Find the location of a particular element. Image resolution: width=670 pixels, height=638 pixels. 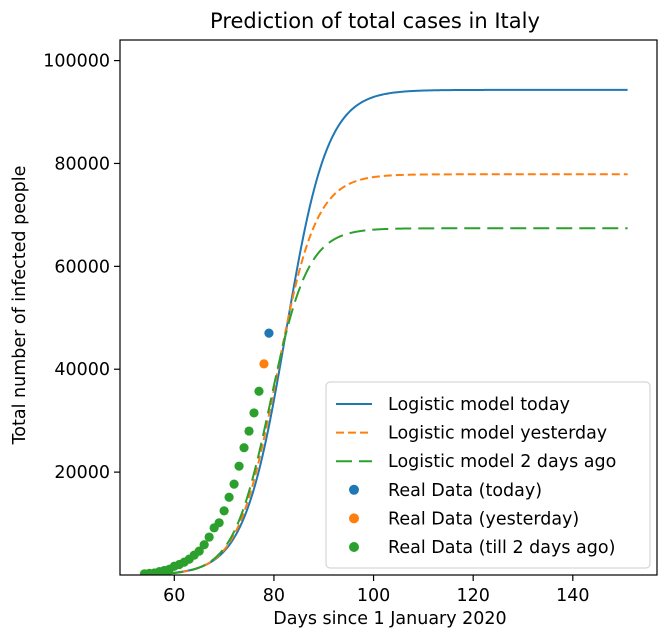

chart-title: Prediction of total cases in Italy is located at coordinates (375, 21).